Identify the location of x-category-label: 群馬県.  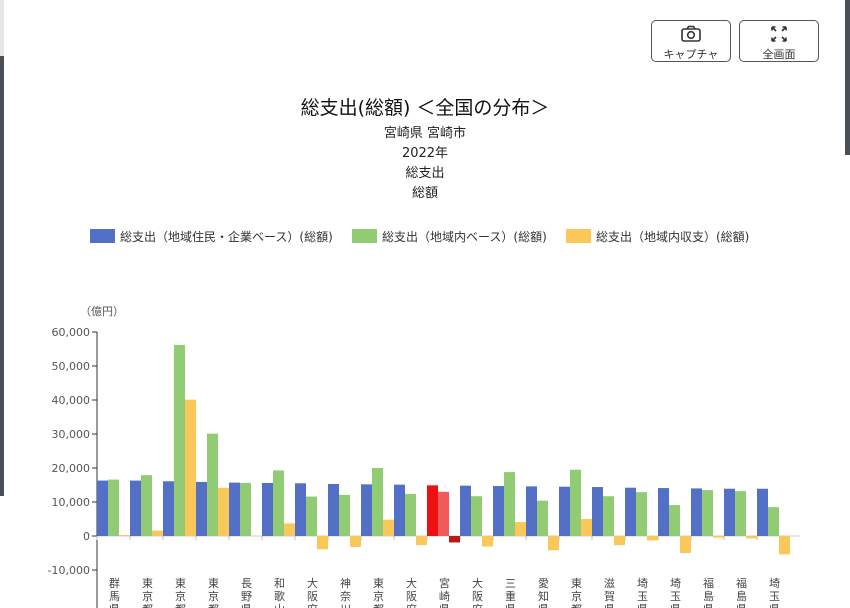
(114, 592).